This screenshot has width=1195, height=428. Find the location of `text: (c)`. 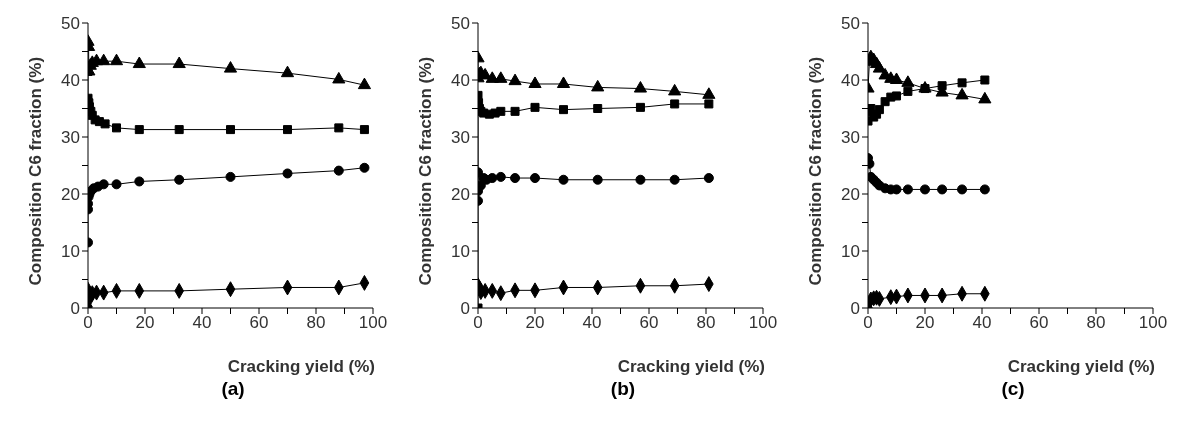

text: (c) is located at coordinates (1013, 389).